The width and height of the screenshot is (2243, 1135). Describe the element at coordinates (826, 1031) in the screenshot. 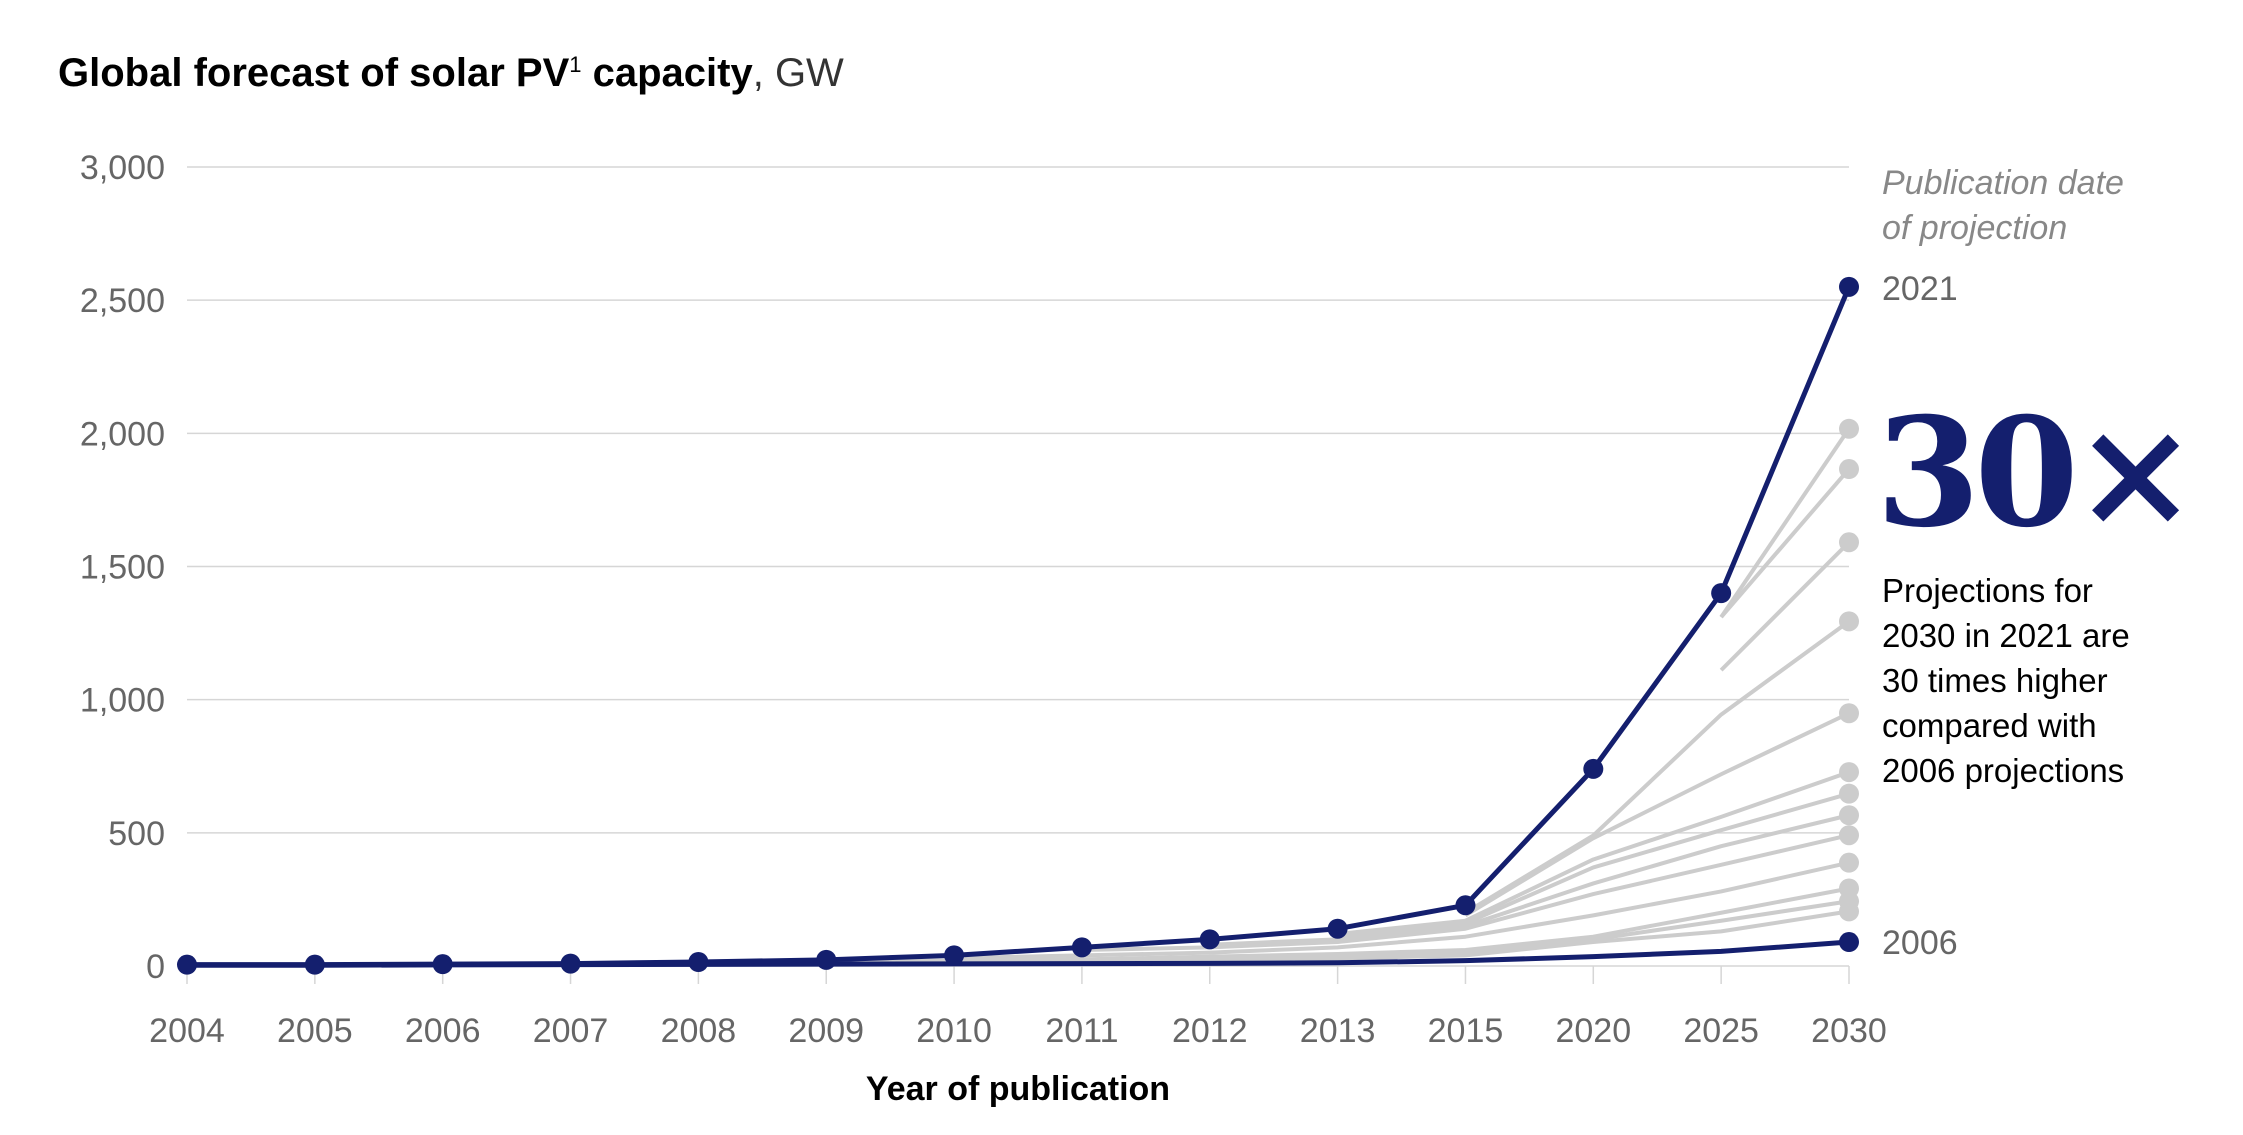

I see `x-tick-label: 2009` at that location.